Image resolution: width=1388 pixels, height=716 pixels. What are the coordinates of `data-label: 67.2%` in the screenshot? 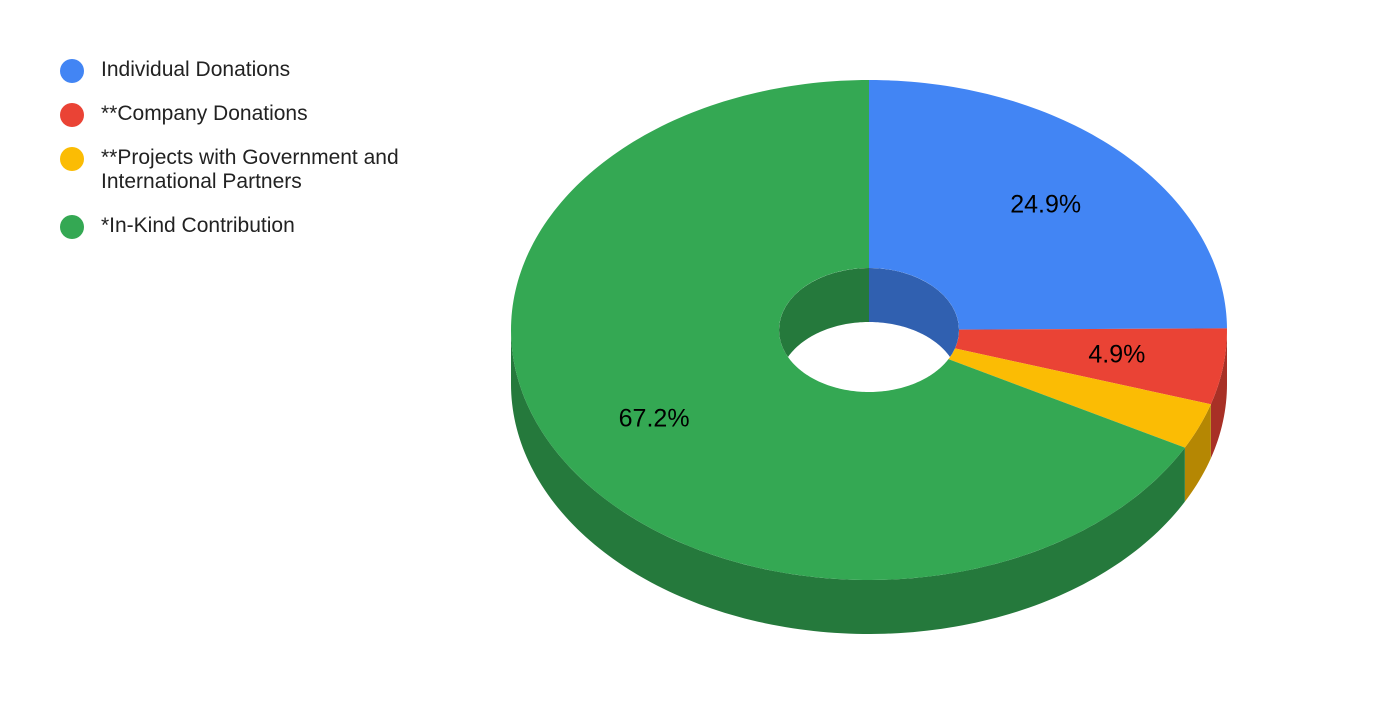 It's located at (654, 419).